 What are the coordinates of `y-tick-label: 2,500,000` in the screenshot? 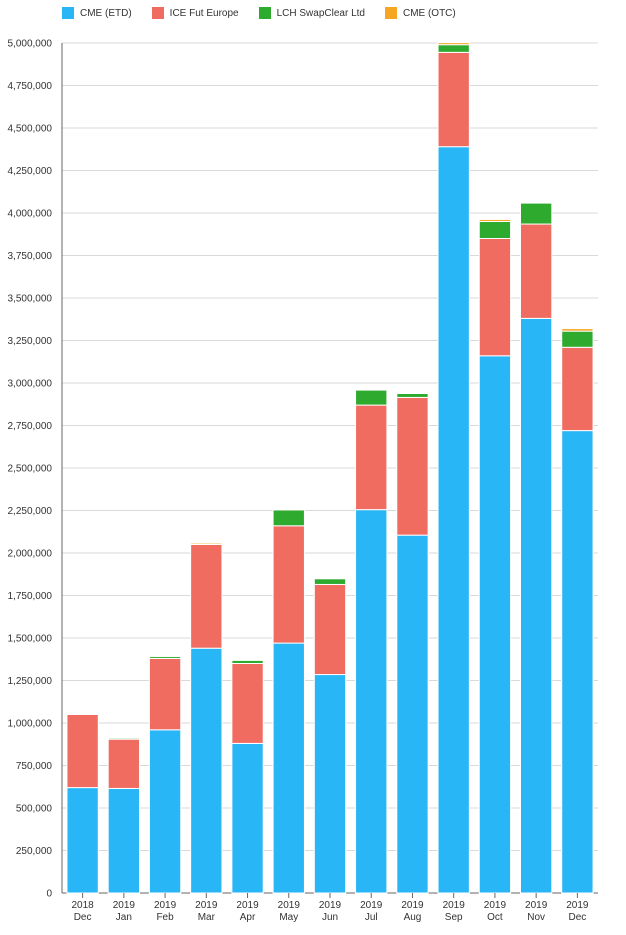 It's located at (30, 469).